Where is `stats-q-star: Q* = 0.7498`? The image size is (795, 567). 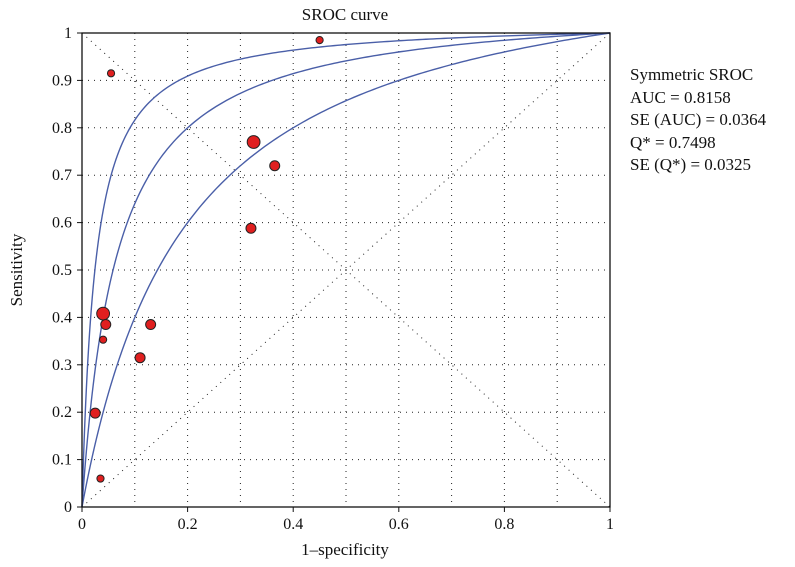 stats-q-star: Q* = 0.7498 is located at coordinates (673, 142).